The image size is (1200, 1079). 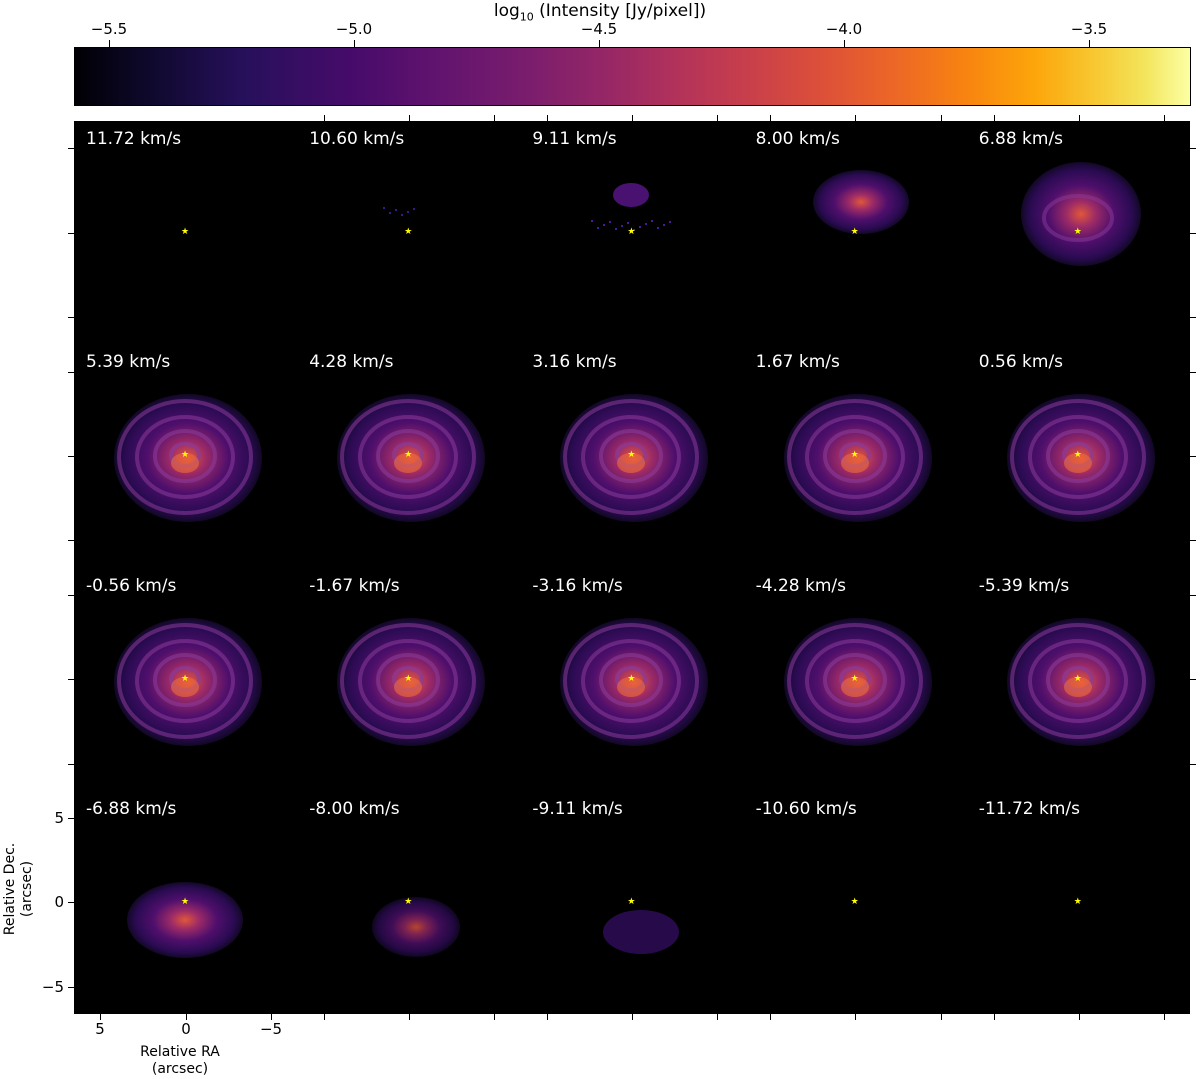 I want to click on x-tick-label: 0, so click(x=186, y=1029).